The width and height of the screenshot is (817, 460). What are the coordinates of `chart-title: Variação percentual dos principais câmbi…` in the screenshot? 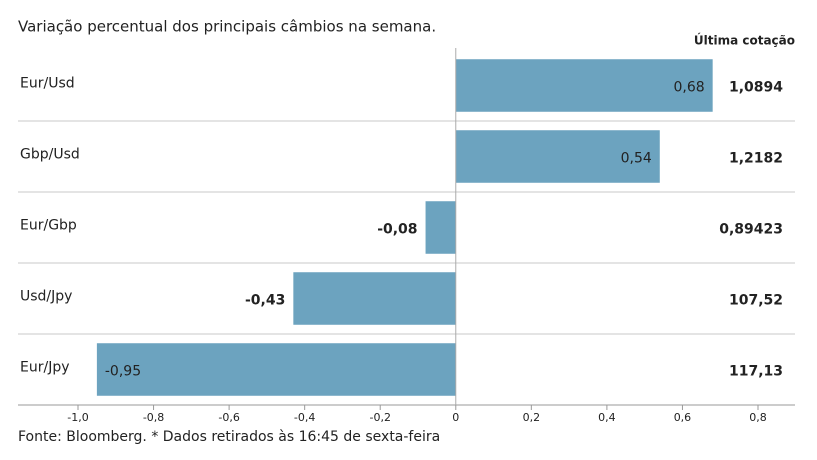 It's located at (227, 27).